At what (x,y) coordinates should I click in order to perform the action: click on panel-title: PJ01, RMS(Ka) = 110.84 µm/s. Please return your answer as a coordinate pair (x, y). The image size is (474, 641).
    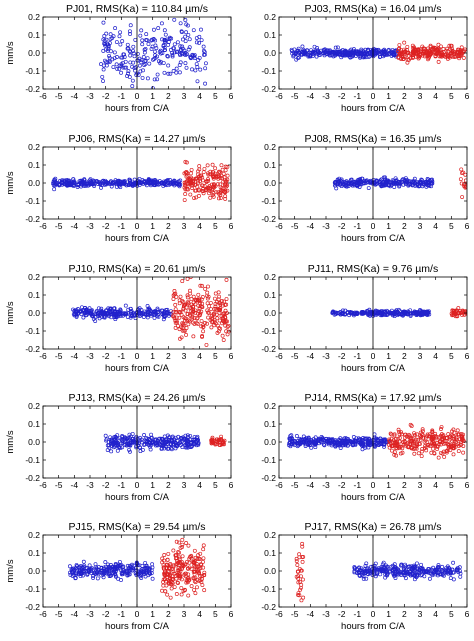
    Looking at the image, I should click on (137, 9).